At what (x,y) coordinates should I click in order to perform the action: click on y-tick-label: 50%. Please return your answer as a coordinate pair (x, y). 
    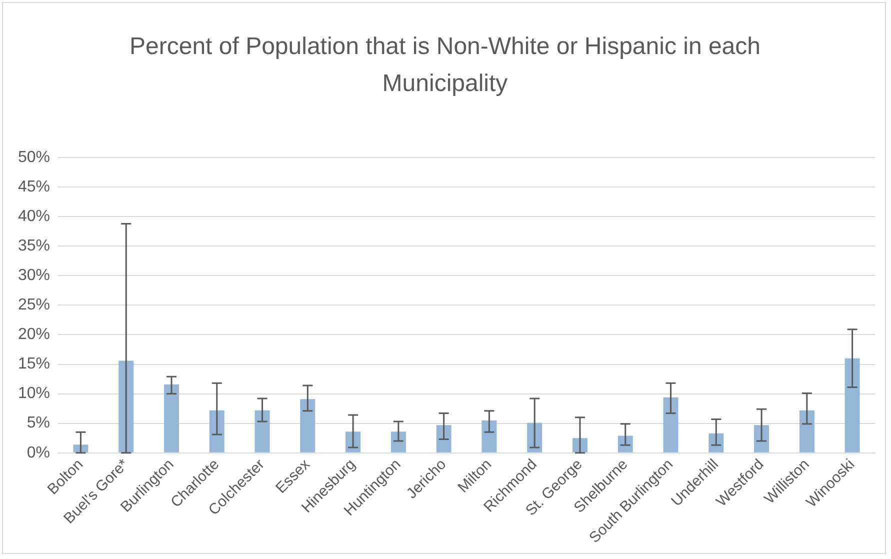
    Looking at the image, I should click on (34, 157).